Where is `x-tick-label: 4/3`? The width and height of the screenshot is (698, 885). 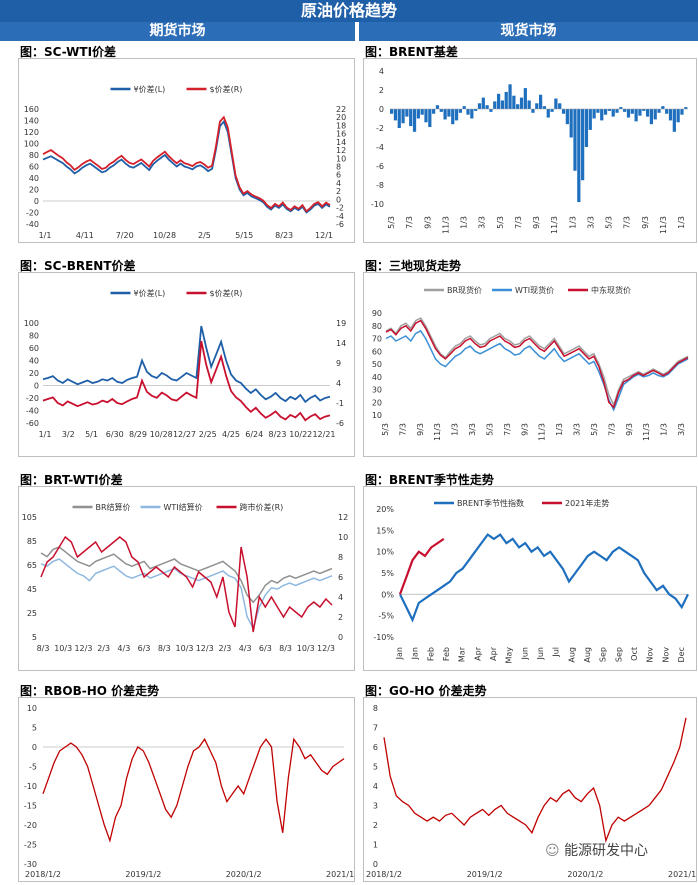
x-tick-label: 4/3 is located at coordinates (123, 648).